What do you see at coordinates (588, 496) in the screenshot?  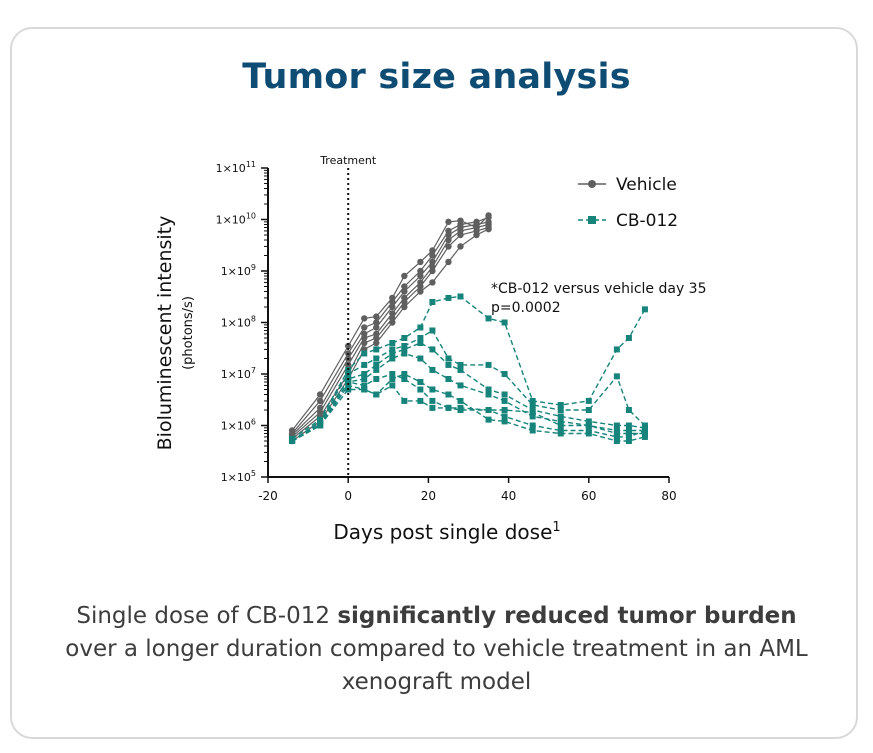 I see `x-tick-label: 60` at bounding box center [588, 496].